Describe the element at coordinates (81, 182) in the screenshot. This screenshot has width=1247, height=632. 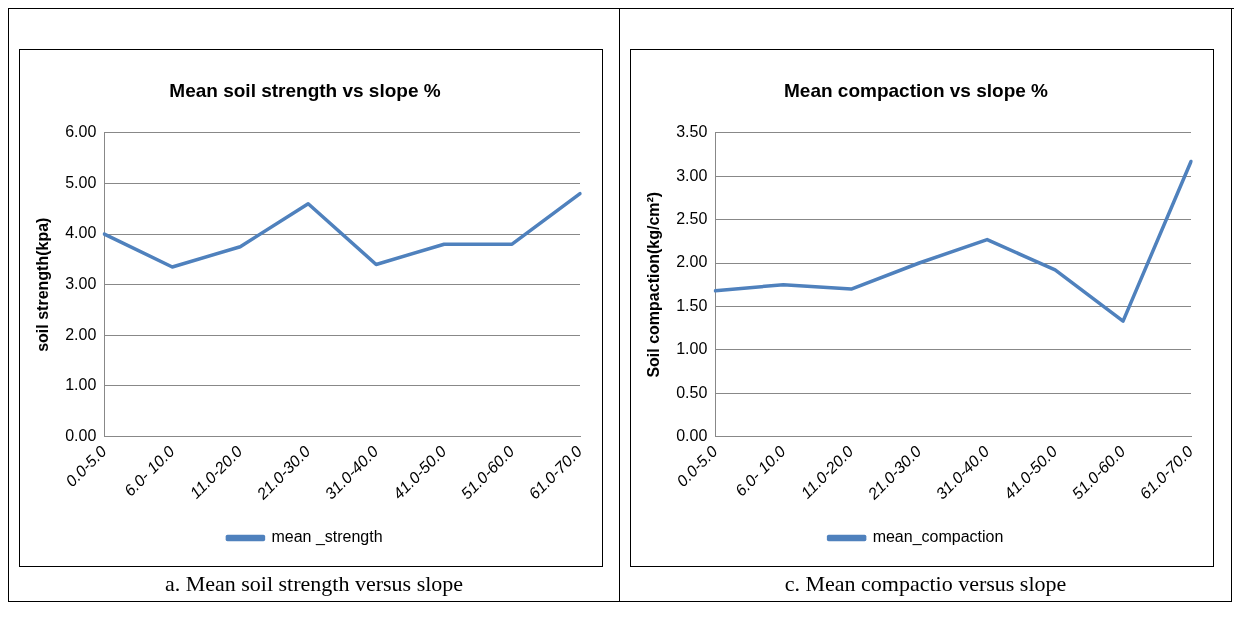
I see `y-tick-label: 5.00` at that location.